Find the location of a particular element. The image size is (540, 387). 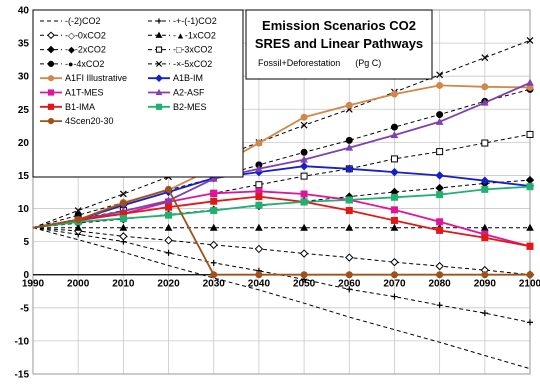

x-tick-label: 2030 is located at coordinates (214, 284).